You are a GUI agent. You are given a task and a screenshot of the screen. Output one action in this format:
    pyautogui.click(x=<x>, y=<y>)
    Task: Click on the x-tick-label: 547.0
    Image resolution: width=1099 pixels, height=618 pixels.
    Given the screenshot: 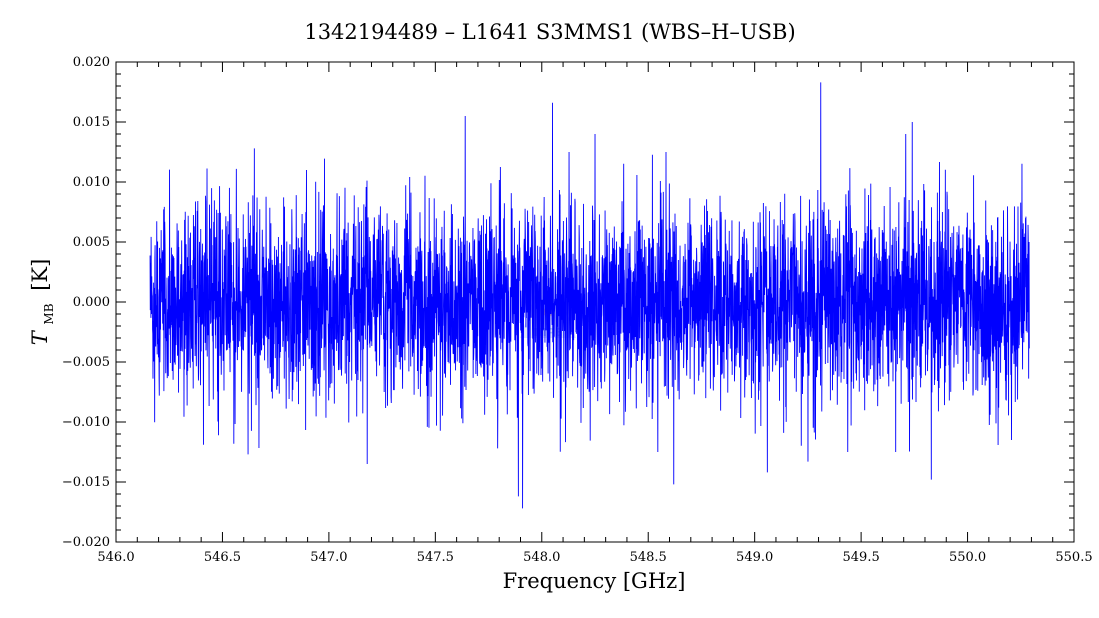 What is the action you would take?
    pyautogui.click(x=328, y=557)
    